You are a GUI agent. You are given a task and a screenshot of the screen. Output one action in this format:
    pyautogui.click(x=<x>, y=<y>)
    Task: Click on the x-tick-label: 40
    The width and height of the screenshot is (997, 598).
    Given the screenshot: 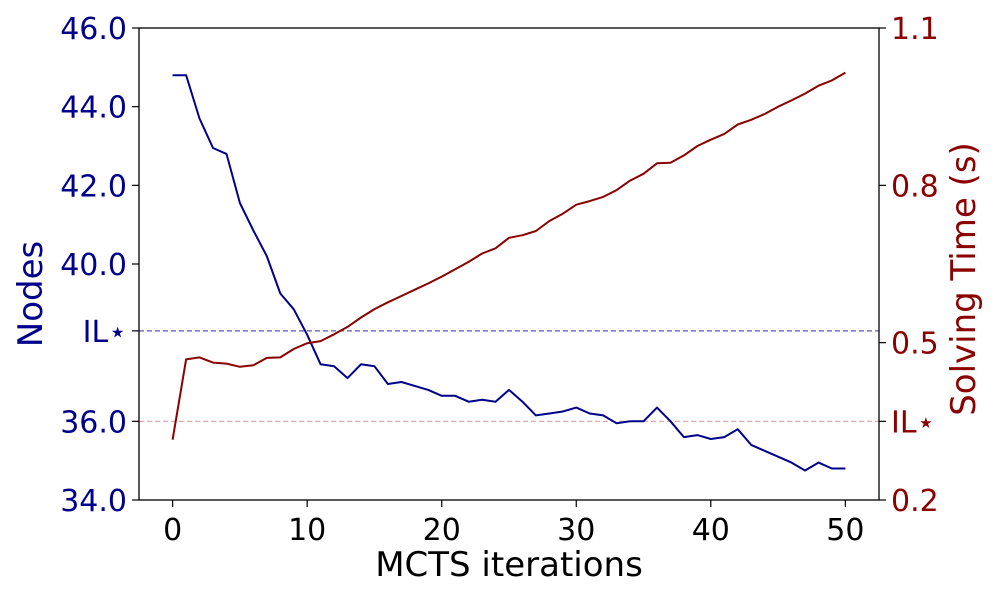 What is the action you would take?
    pyautogui.click(x=711, y=530)
    